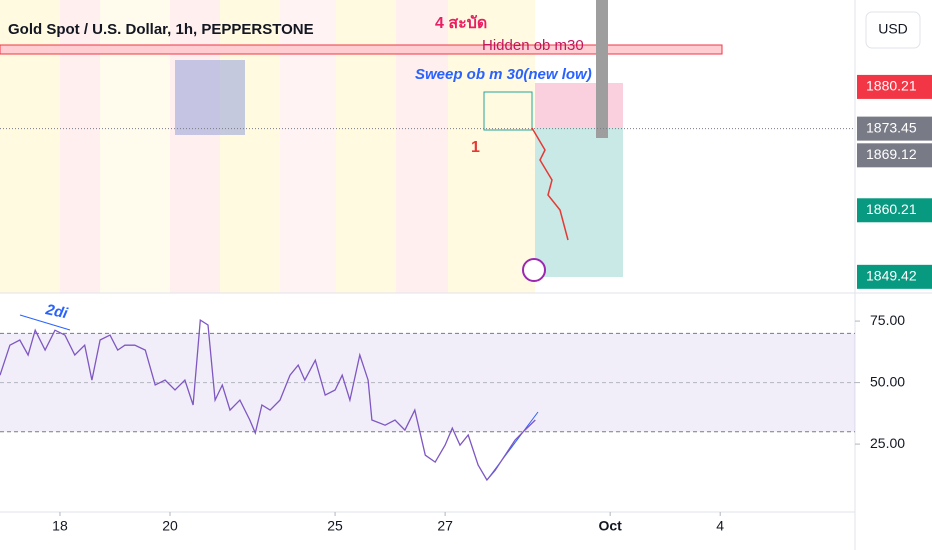 The height and width of the screenshot is (550, 932). I want to click on profile-bar, so click(602, 69).